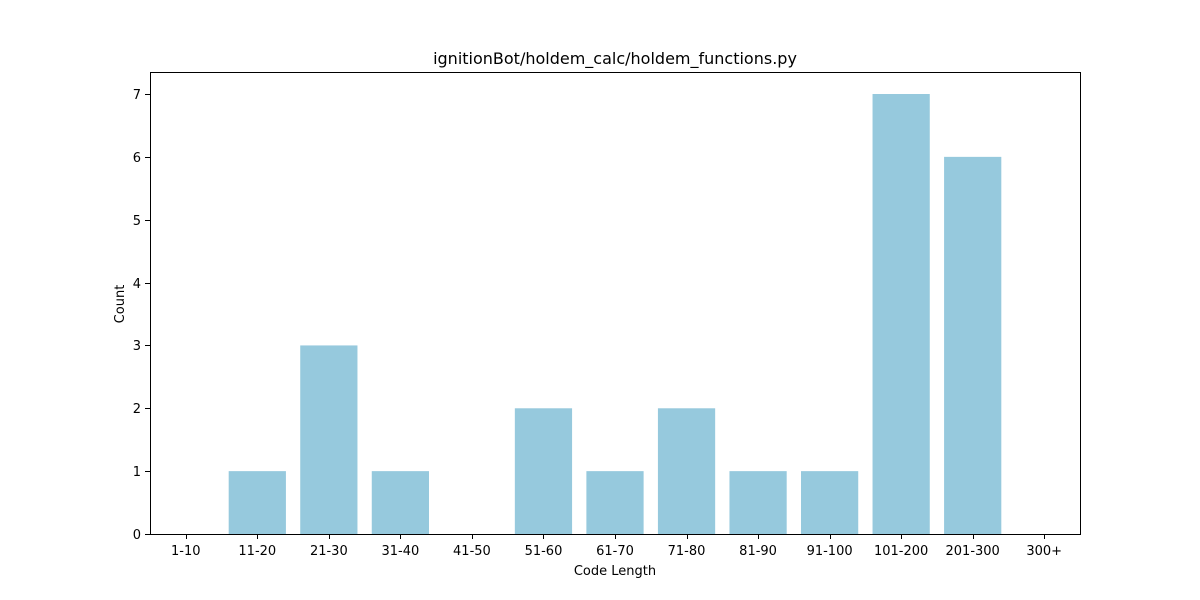 This screenshot has height=600, width=1200. What do you see at coordinates (329, 551) in the screenshot?
I see `x-tick-label: 21-30` at bounding box center [329, 551].